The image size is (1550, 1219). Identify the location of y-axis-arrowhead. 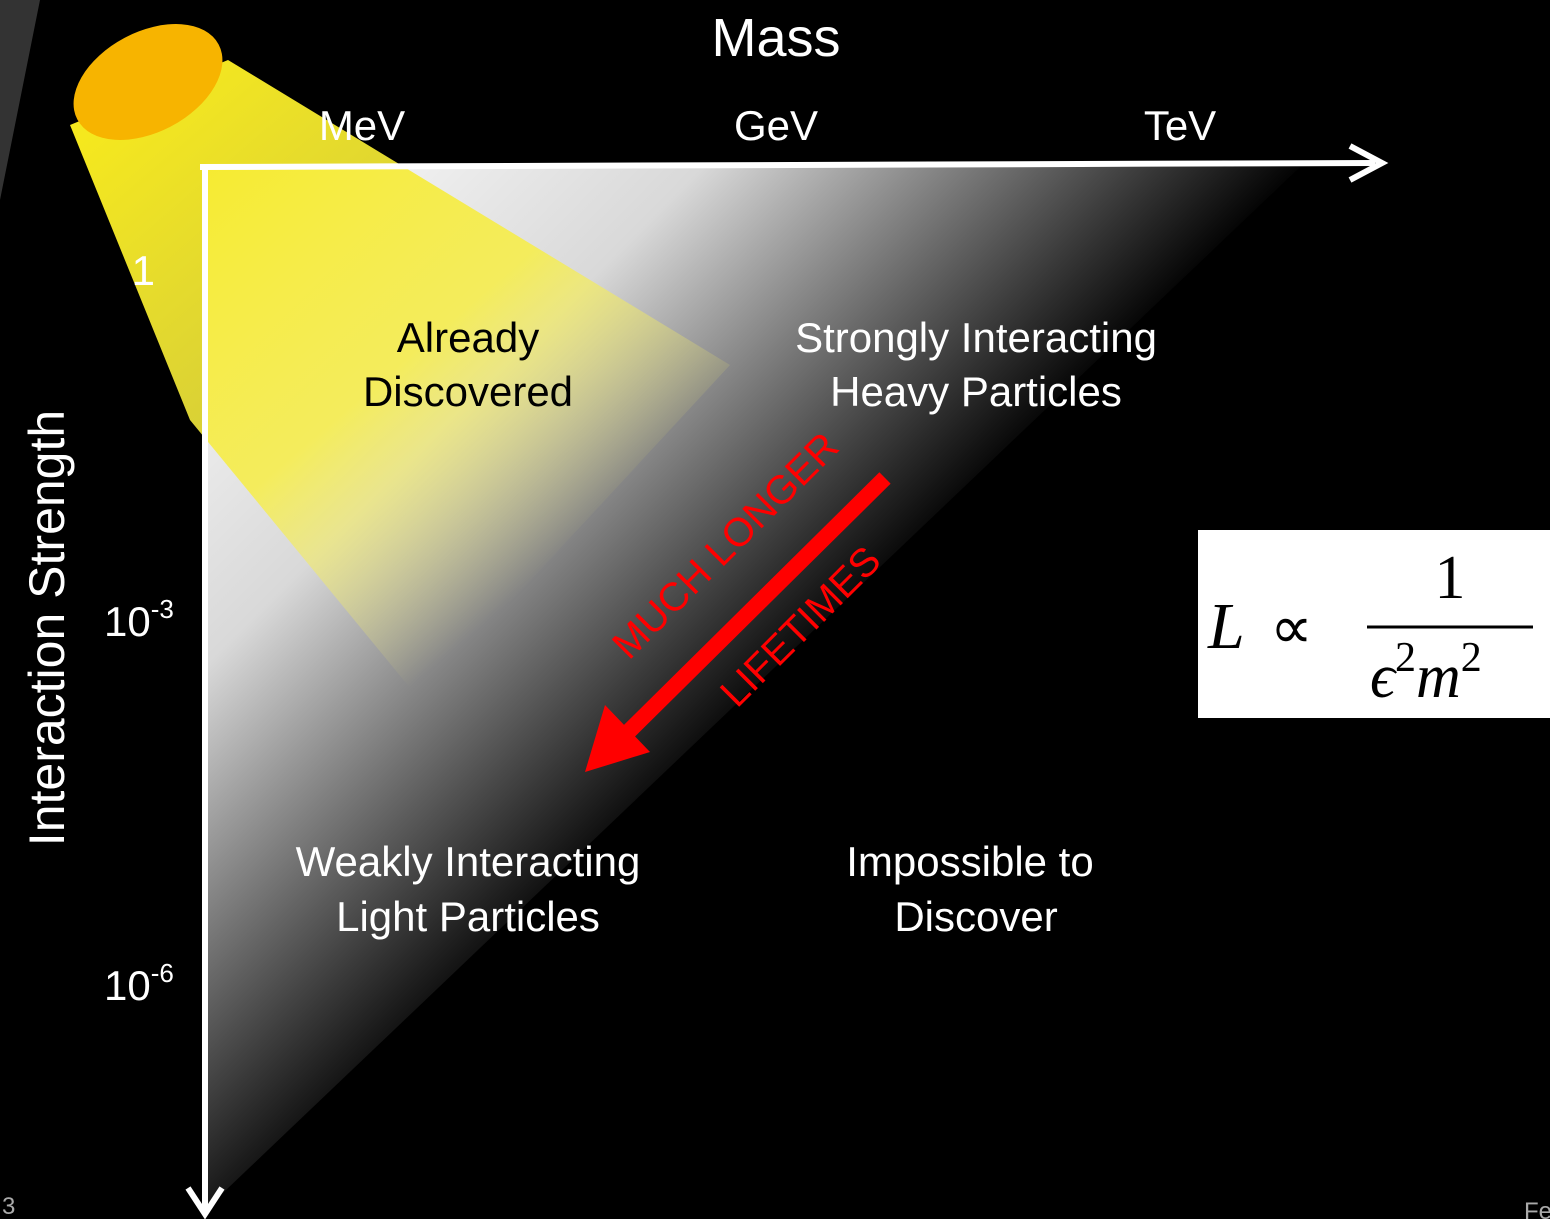
(205, 1202).